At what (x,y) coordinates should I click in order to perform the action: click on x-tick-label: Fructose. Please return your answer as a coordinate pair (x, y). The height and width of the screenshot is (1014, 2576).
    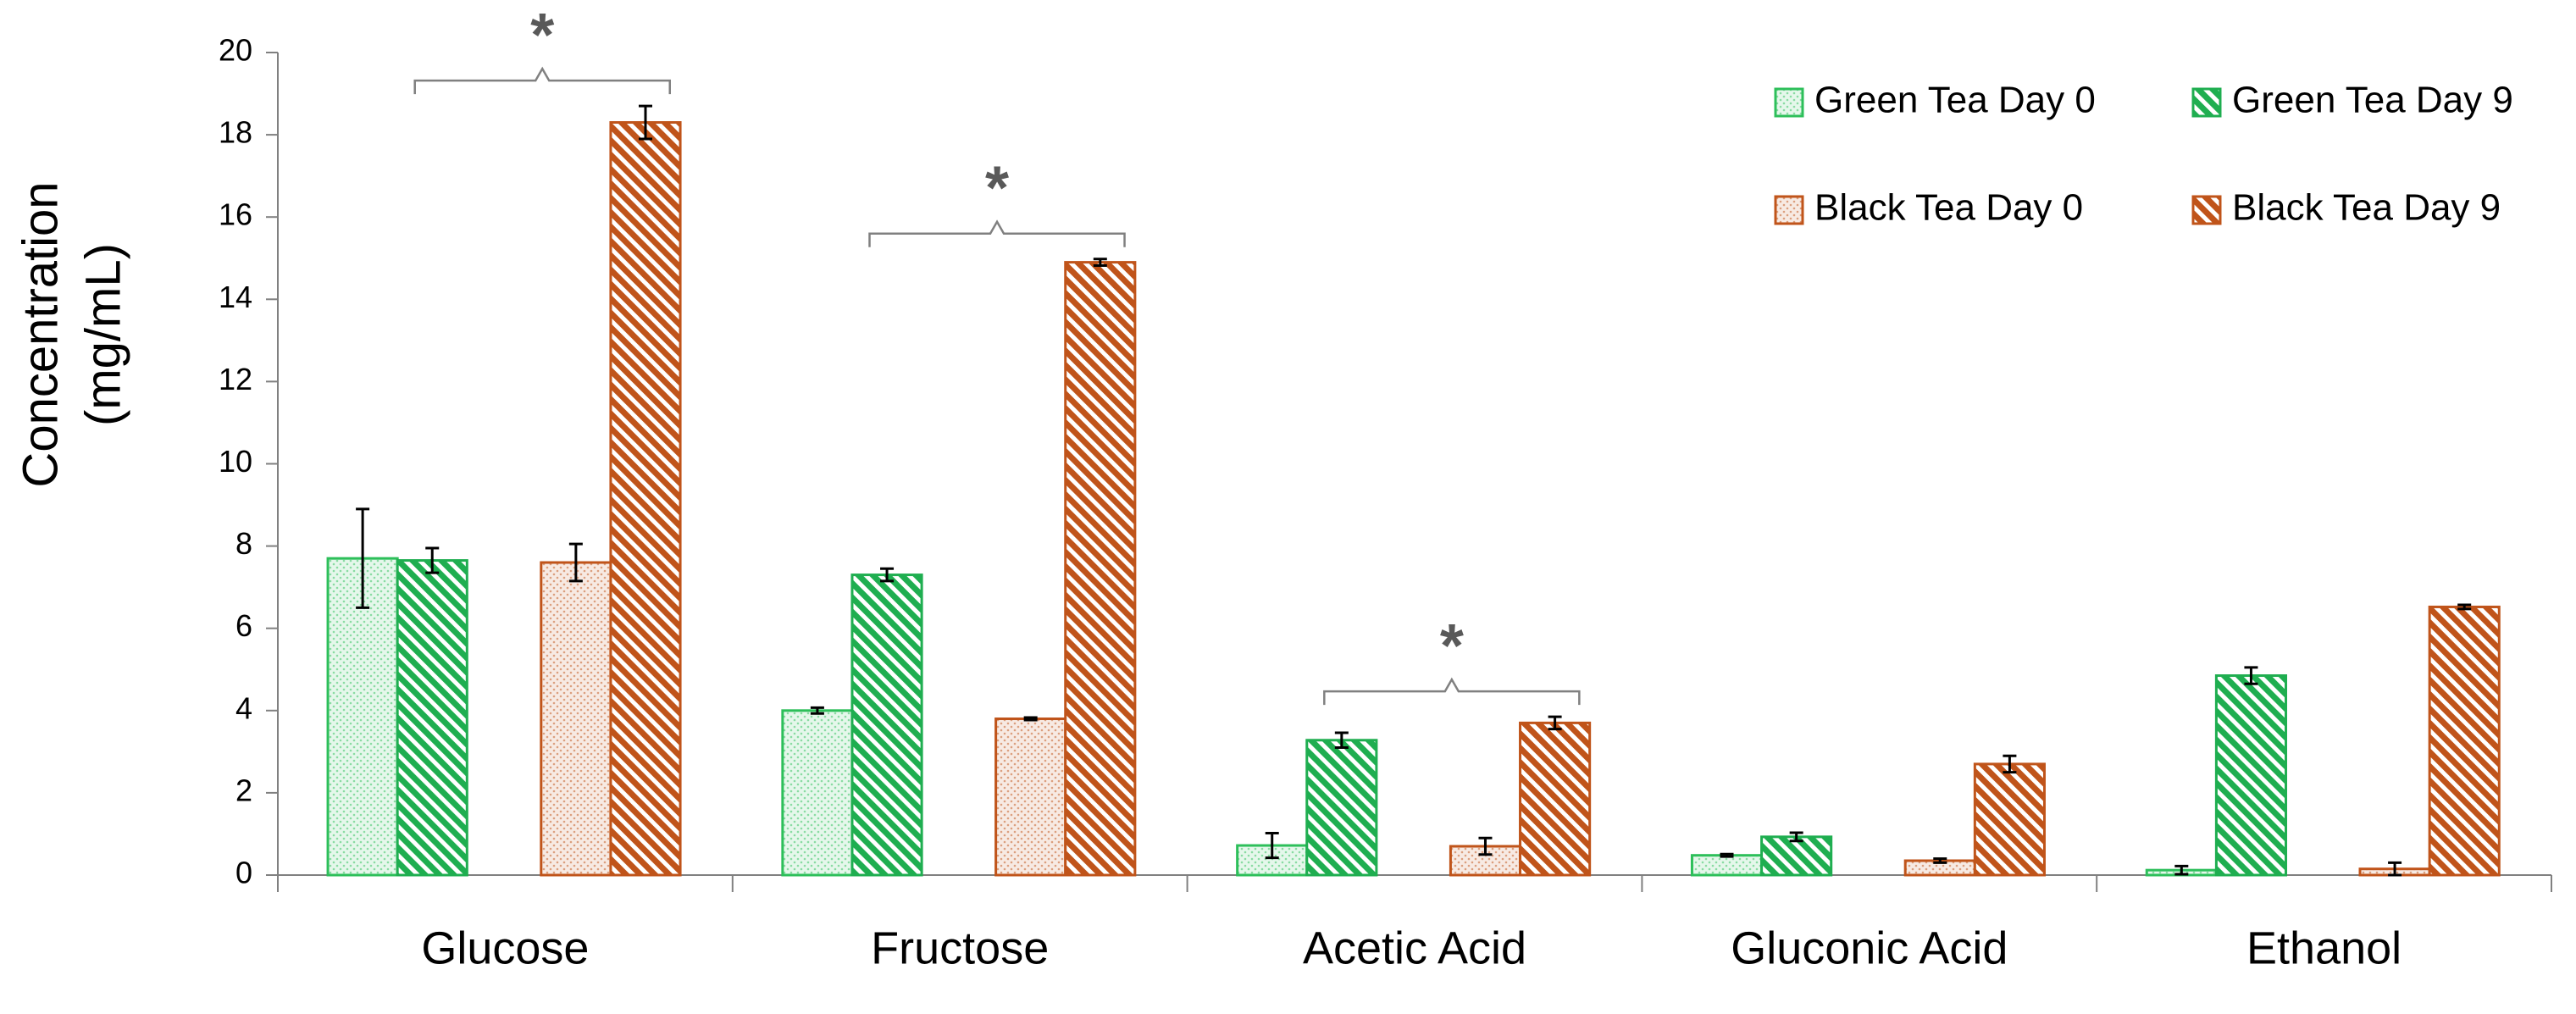
    Looking at the image, I should click on (960, 948).